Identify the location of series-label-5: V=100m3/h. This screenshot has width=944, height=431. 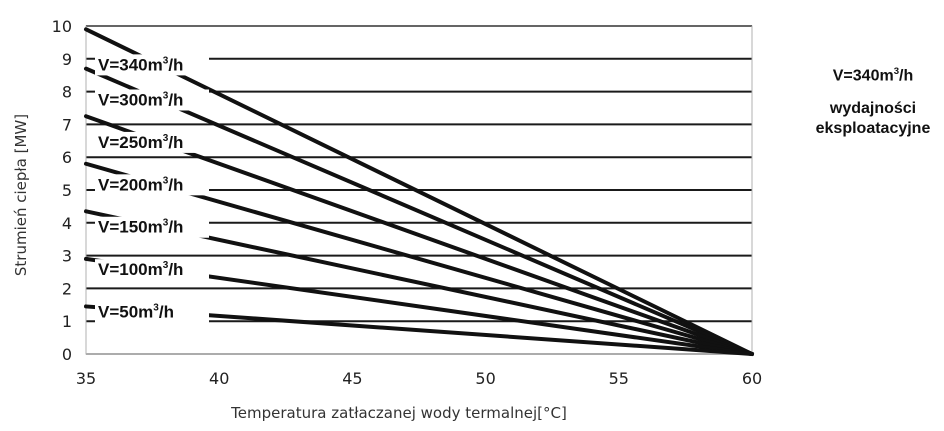
(140, 269).